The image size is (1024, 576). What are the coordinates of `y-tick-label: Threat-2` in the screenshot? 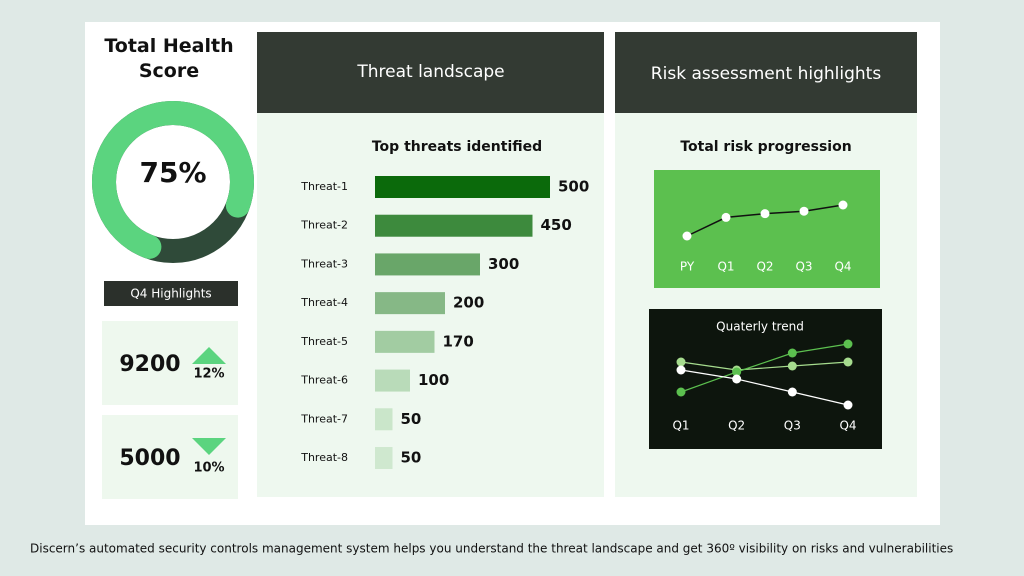 It's located at (324, 225).